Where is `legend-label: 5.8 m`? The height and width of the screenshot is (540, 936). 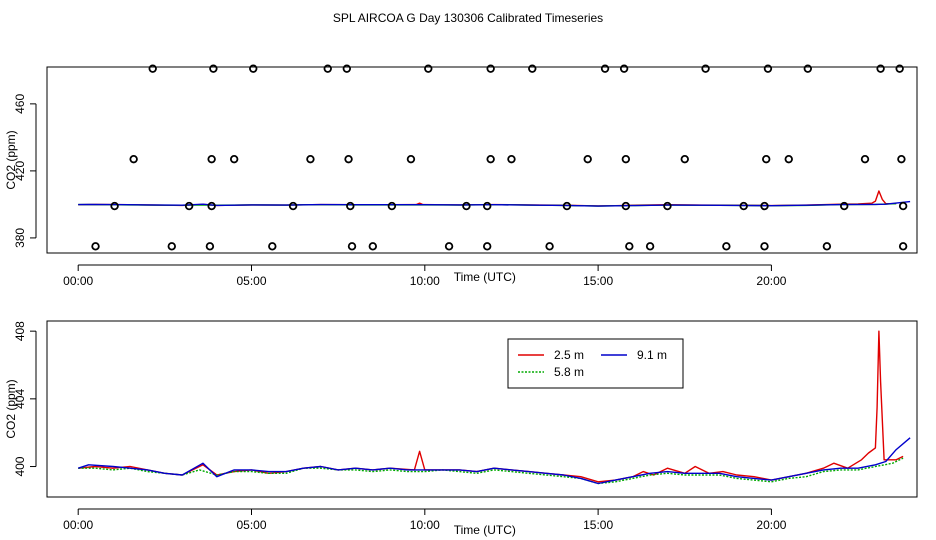
legend-label: 5.8 m is located at coordinates (569, 372).